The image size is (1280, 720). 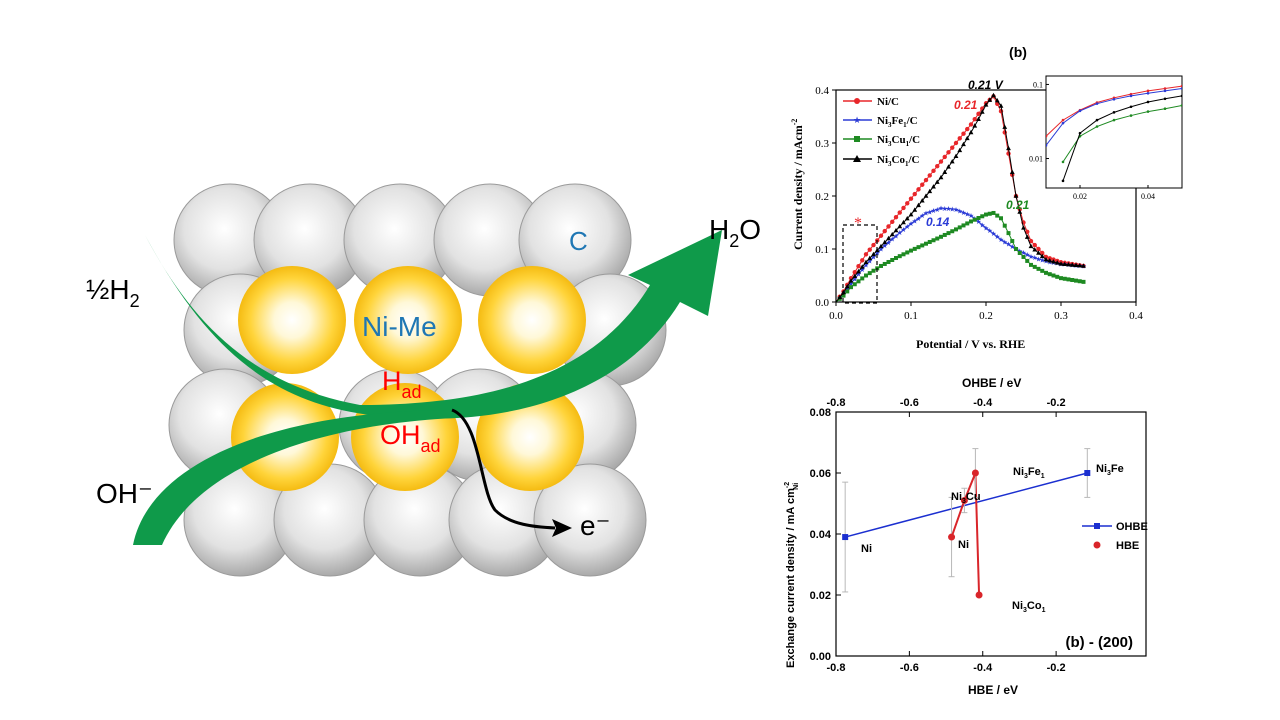 What do you see at coordinates (1181, 86) in the screenshot?
I see `inset-marker-ni-c` at bounding box center [1181, 86].